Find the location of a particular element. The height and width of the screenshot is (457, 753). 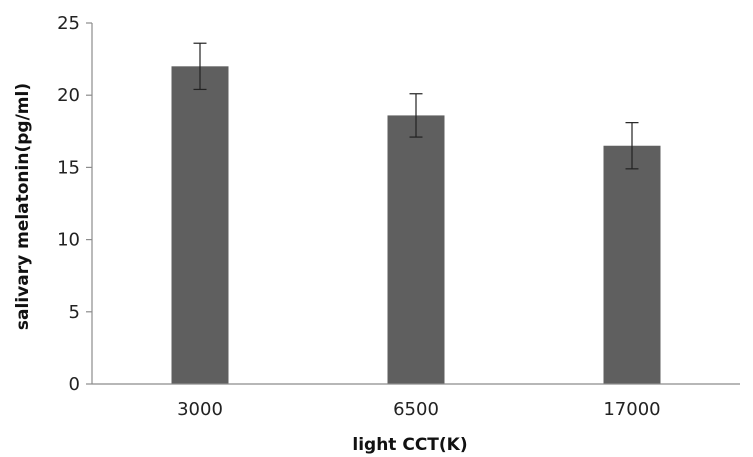

x-tick-label: 6500 is located at coordinates (416, 409).